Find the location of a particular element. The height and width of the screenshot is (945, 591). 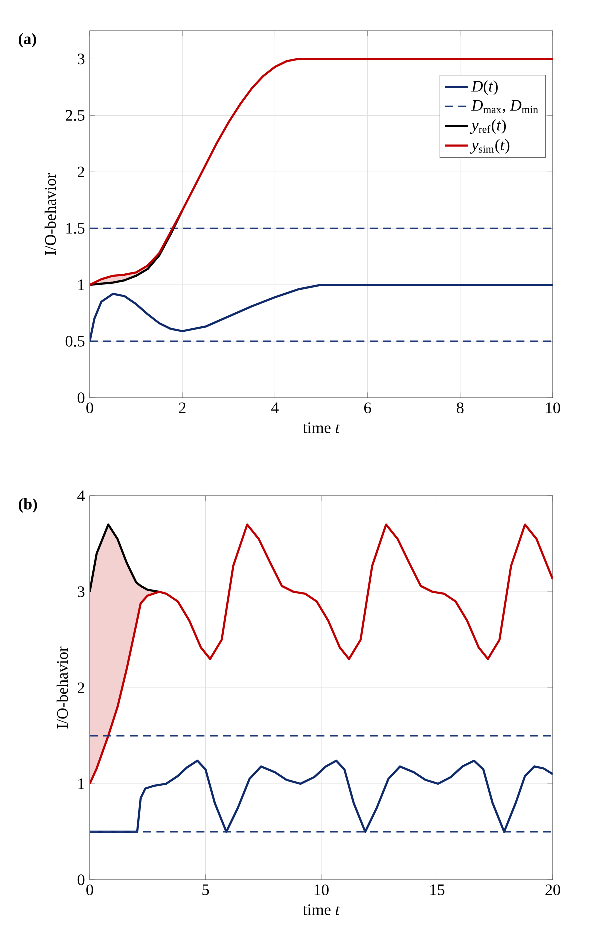

x-tick-label: 4 is located at coordinates (275, 408).